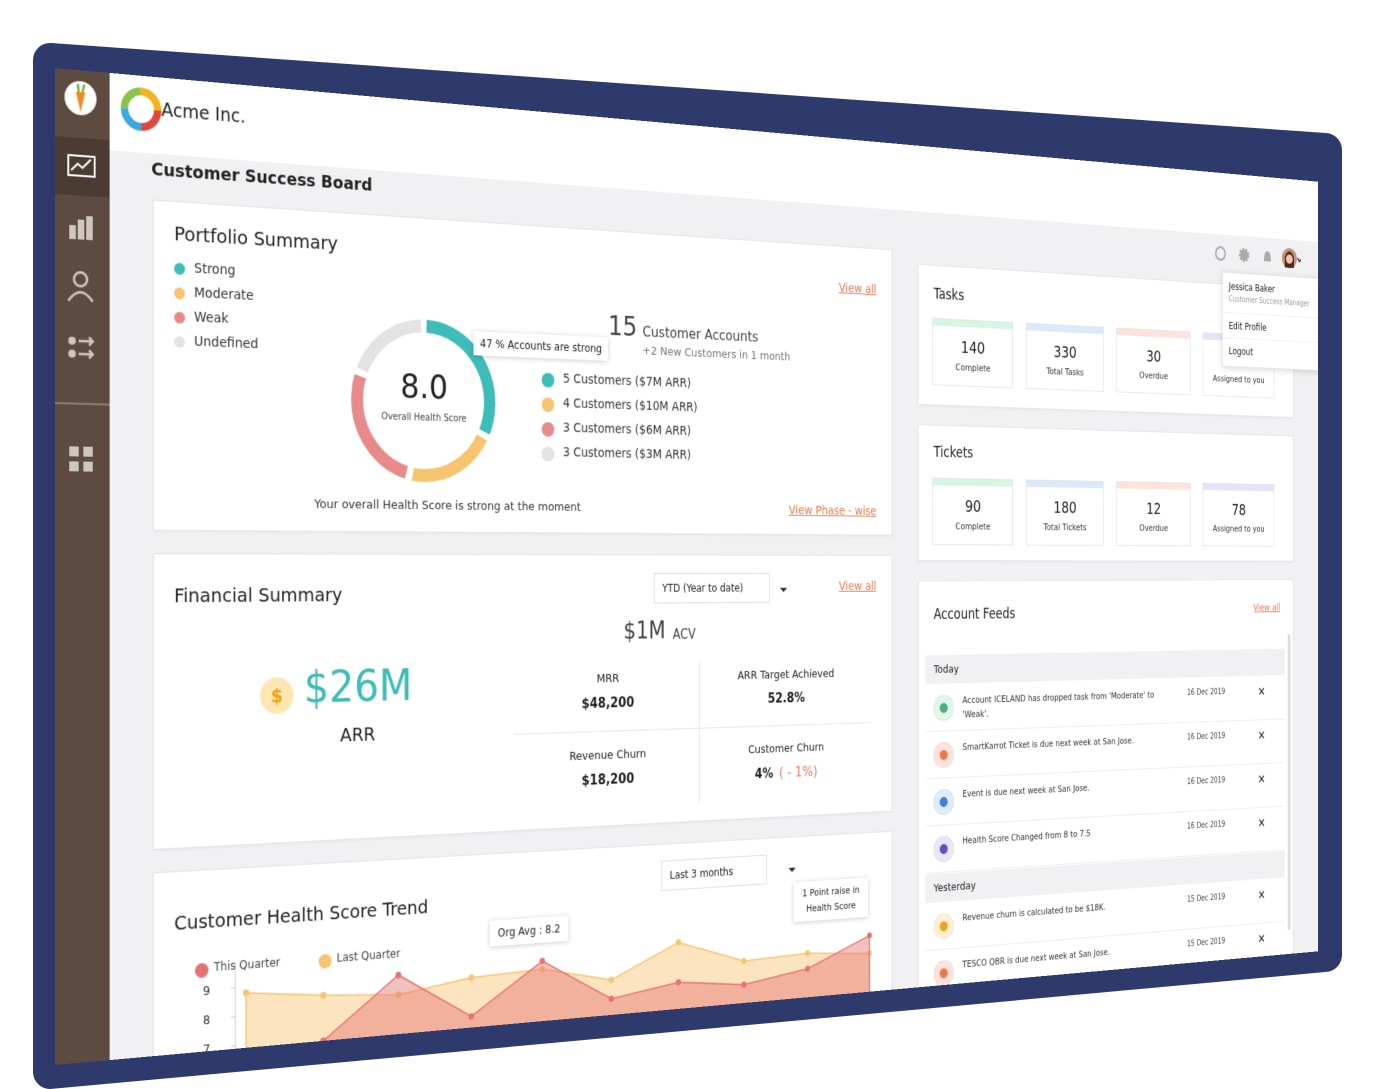 This screenshot has width=1375, height=1089. I want to click on dropdown-caret, so click(783, 590).